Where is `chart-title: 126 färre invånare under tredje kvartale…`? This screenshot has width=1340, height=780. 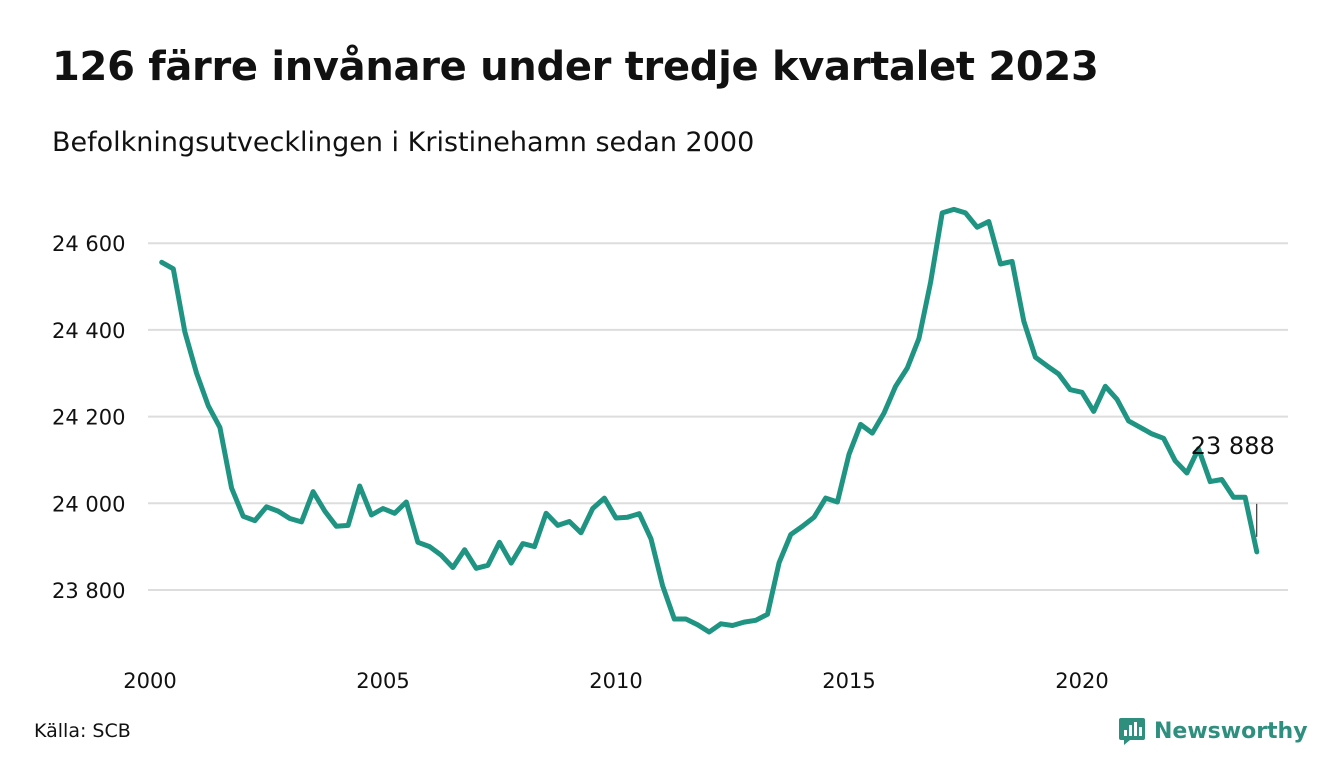
chart-title: 126 färre invånare under tredje kvartale… is located at coordinates (575, 67).